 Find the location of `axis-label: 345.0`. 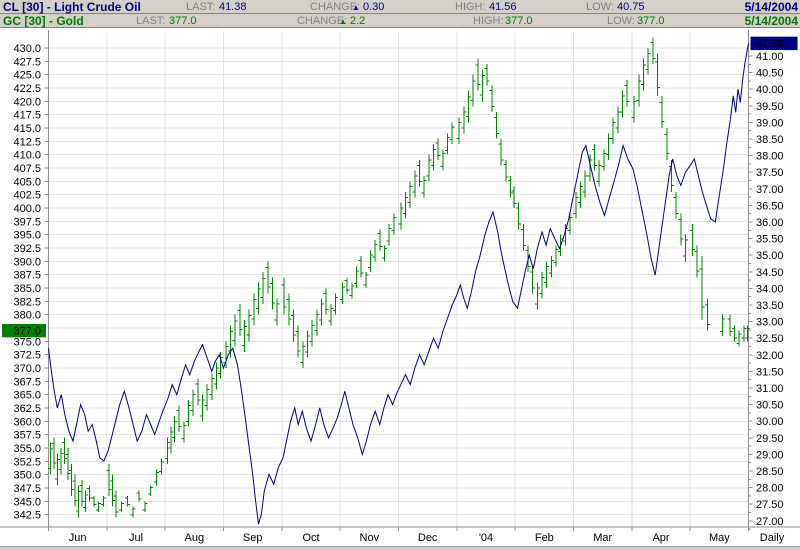

axis-label: 345.0 is located at coordinates (27, 502).